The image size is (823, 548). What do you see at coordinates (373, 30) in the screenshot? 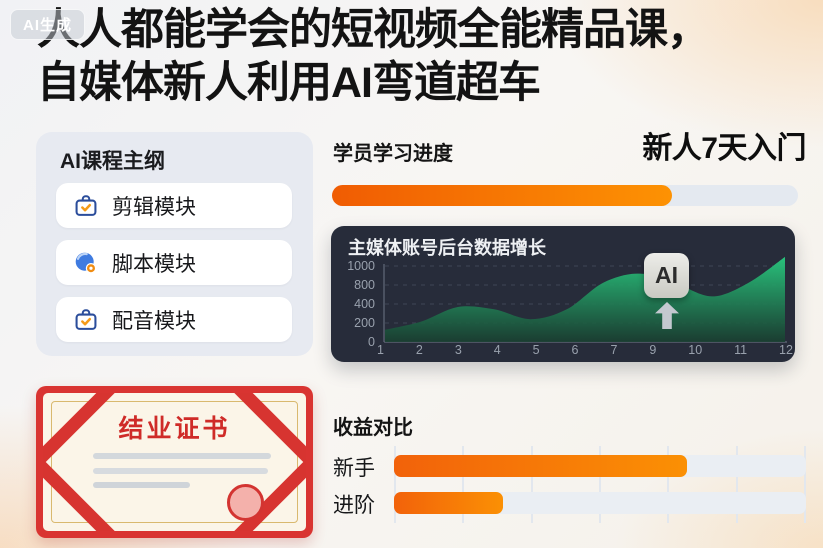
I see `headline-line-1: 人人都能学会的短视频全能精品课，` at bounding box center [373, 30].